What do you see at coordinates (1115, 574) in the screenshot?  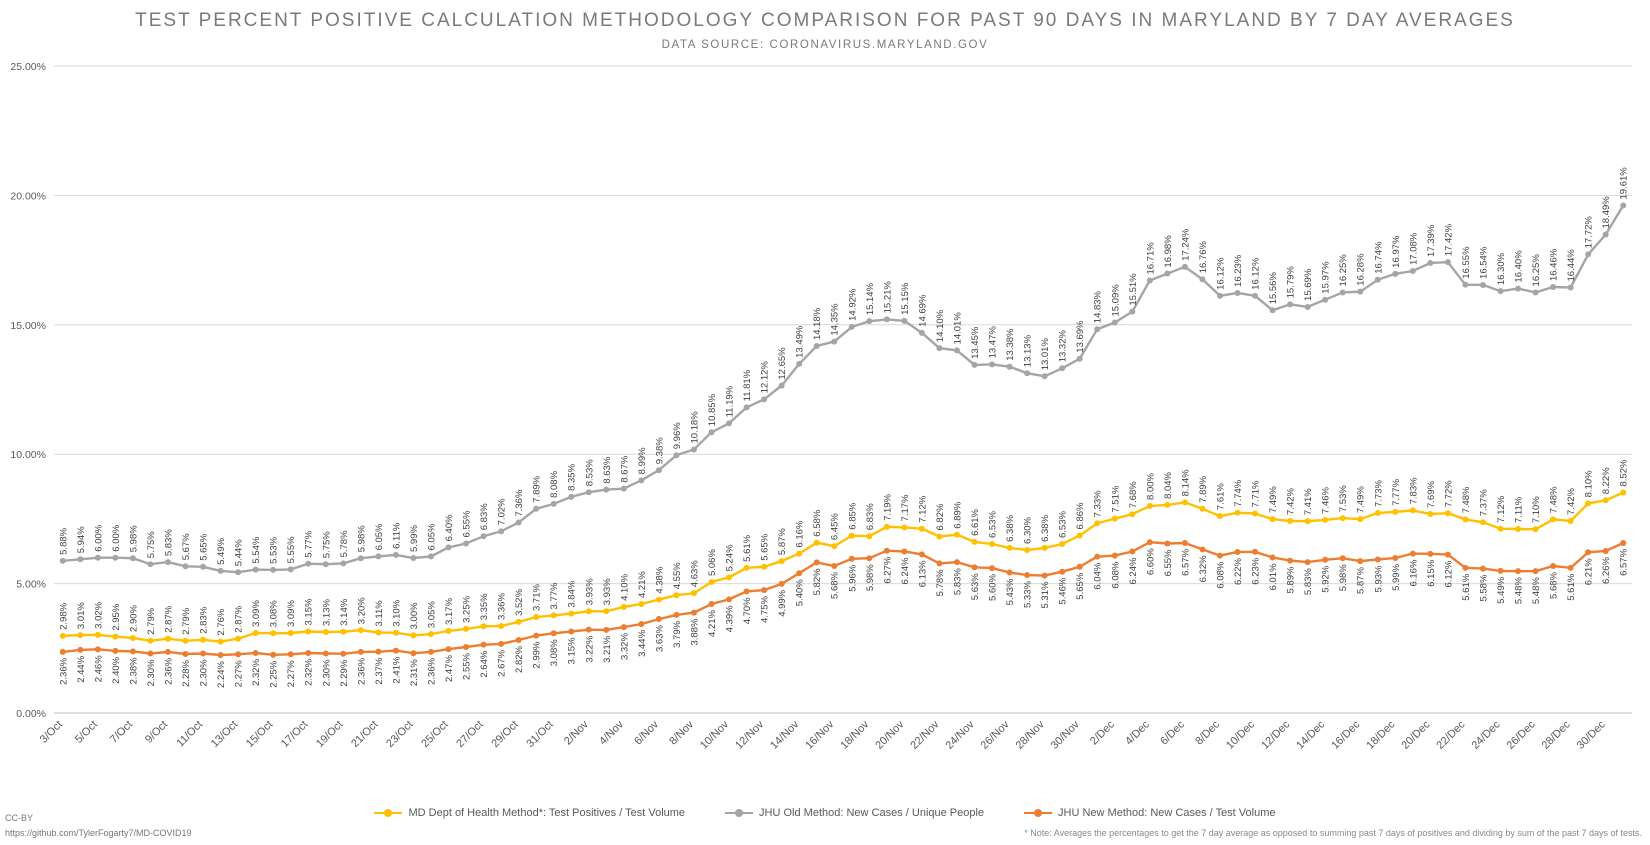 I see `data-label: 6.08%` at bounding box center [1115, 574].